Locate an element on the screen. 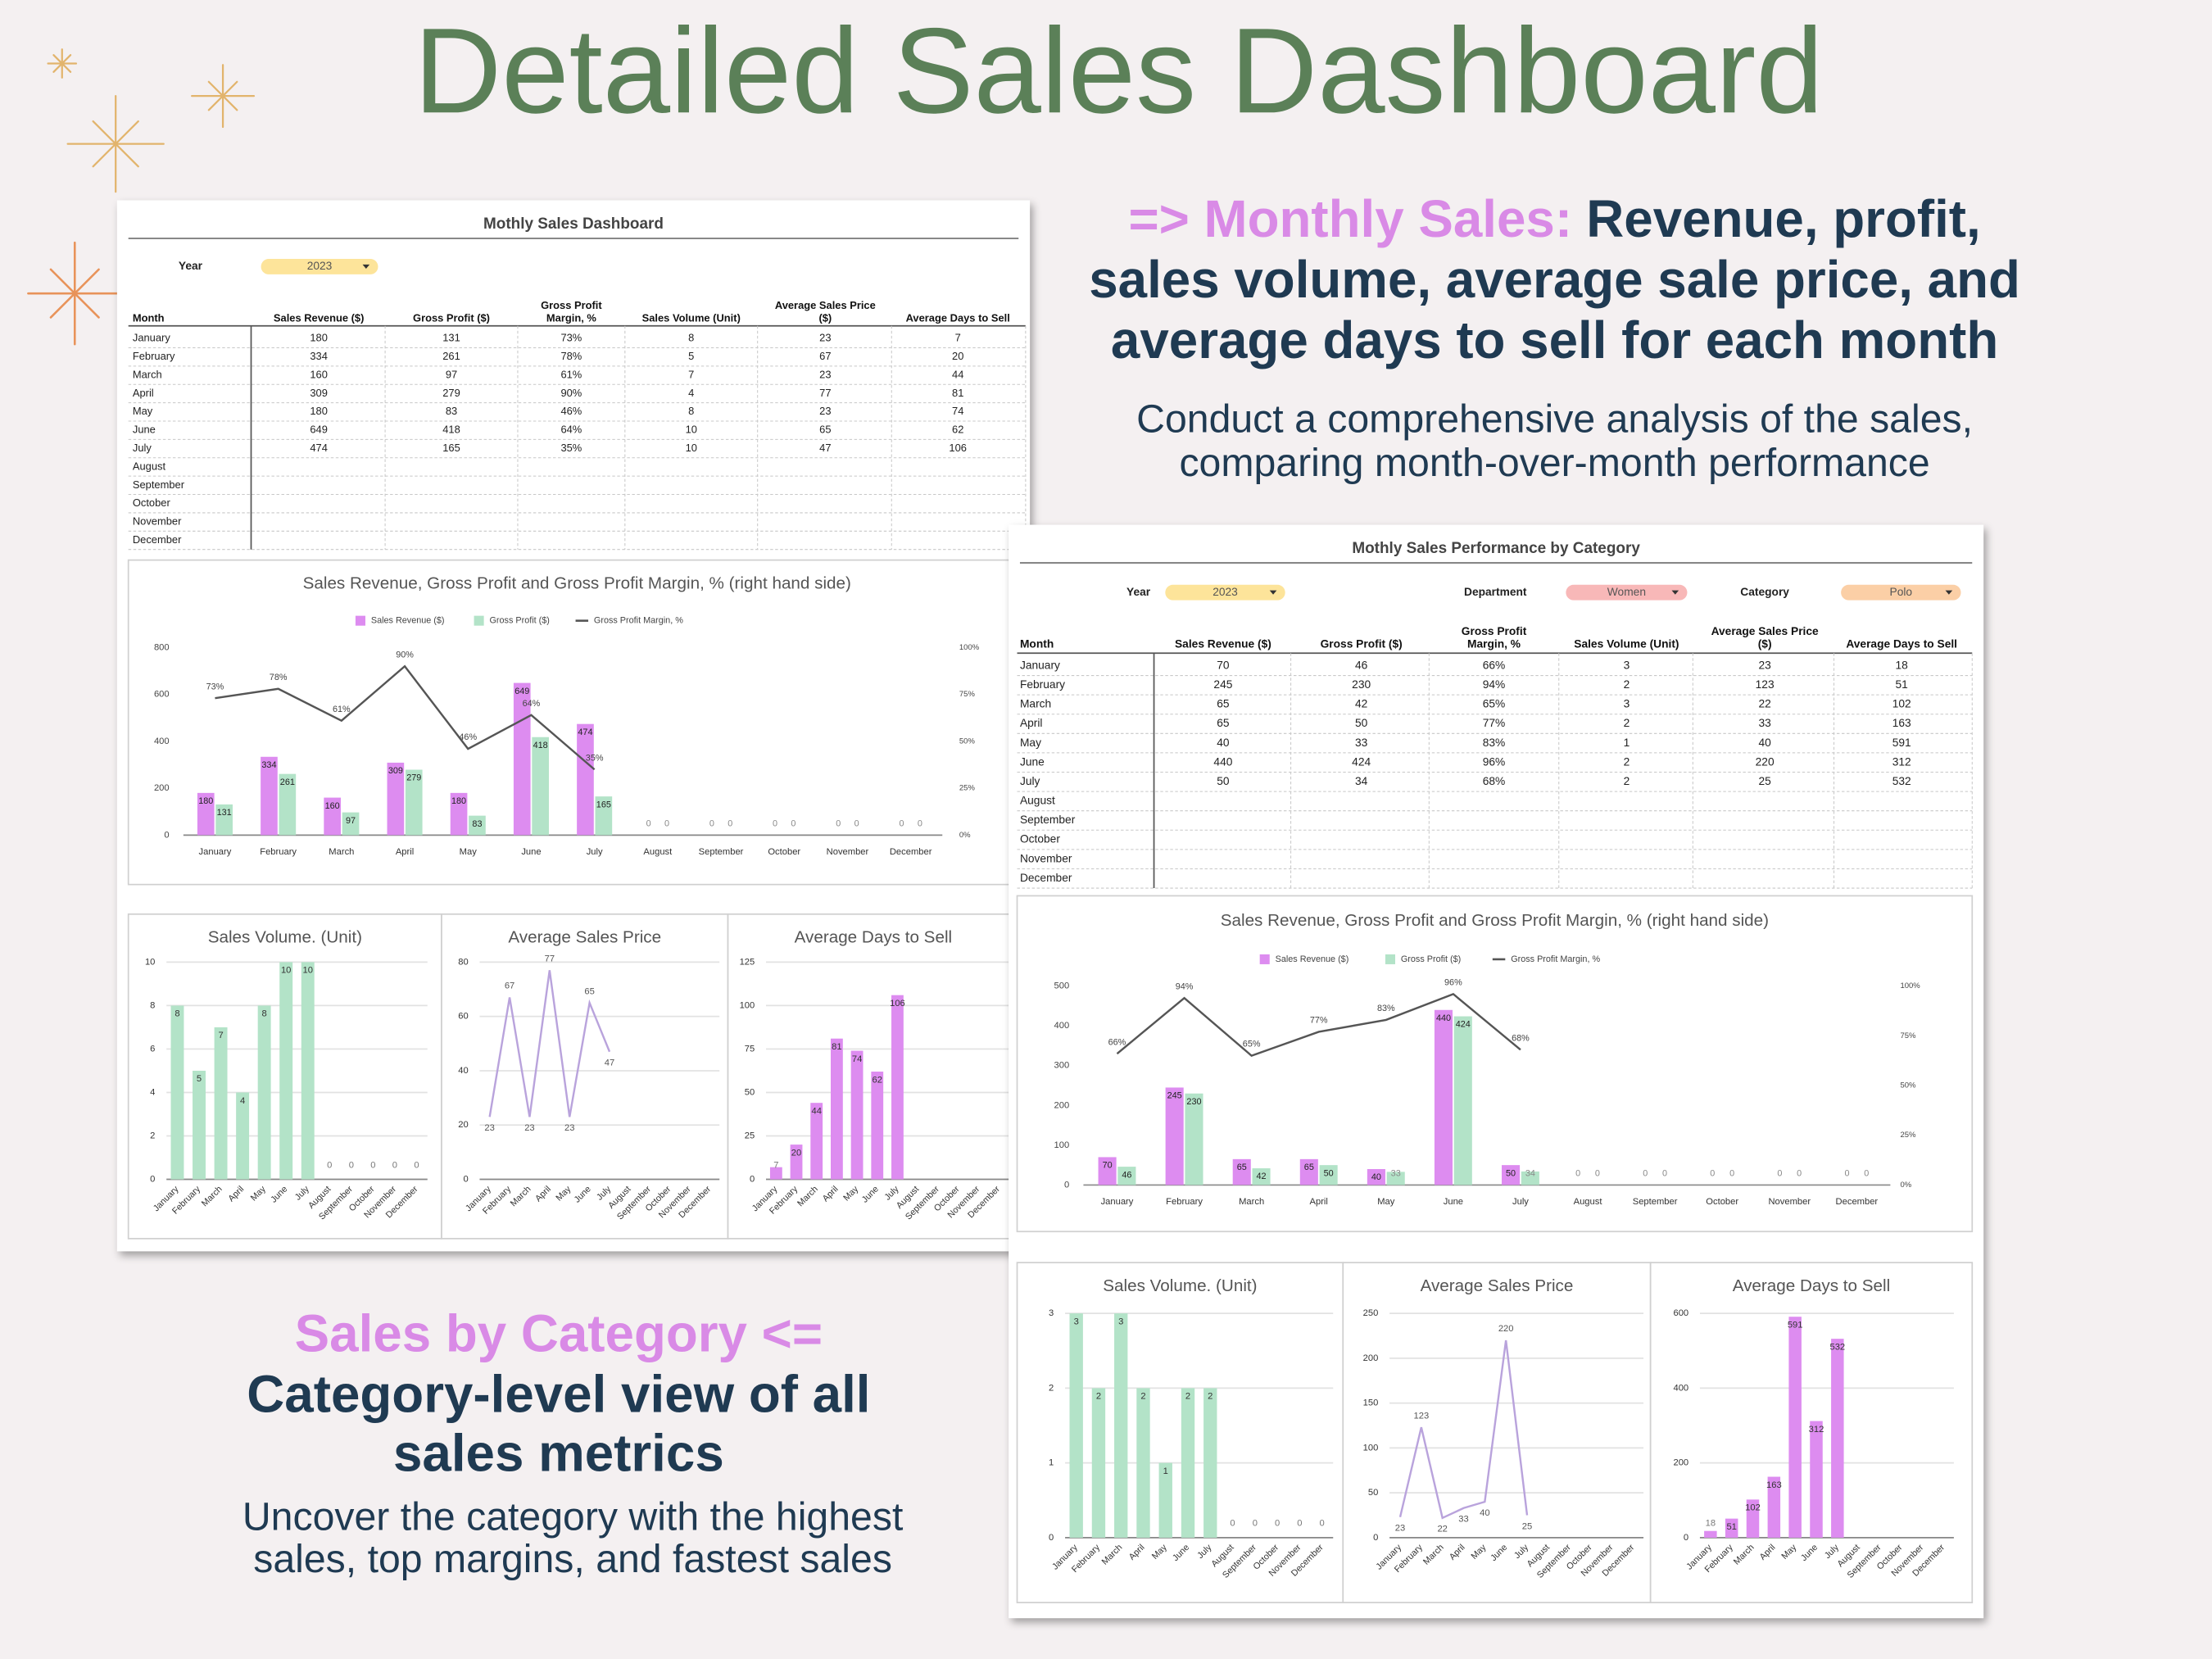  table-cell: 22 is located at coordinates (1764, 704).